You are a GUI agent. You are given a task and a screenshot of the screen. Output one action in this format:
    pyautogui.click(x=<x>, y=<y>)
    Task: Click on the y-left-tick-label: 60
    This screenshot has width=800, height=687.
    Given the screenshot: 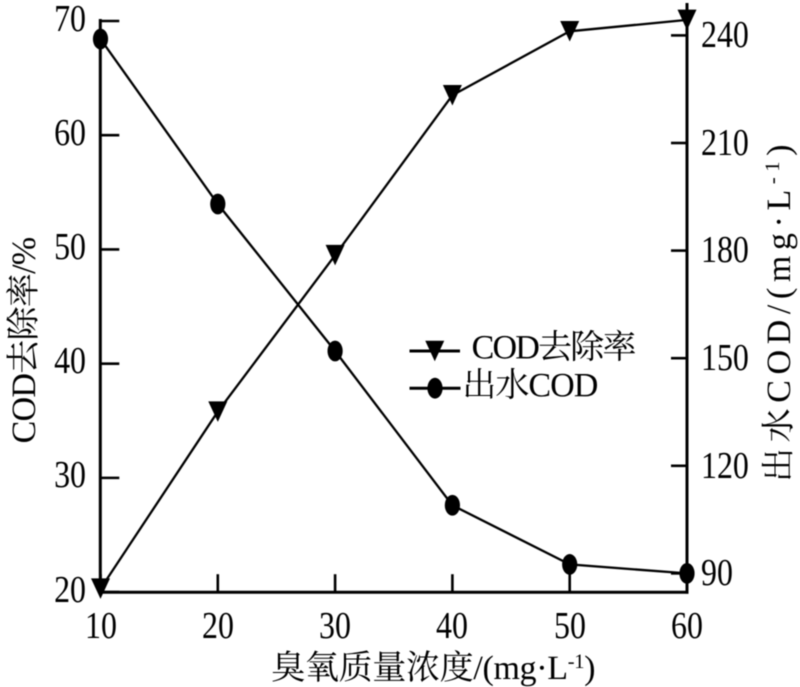 What is the action you would take?
    pyautogui.click(x=70, y=132)
    